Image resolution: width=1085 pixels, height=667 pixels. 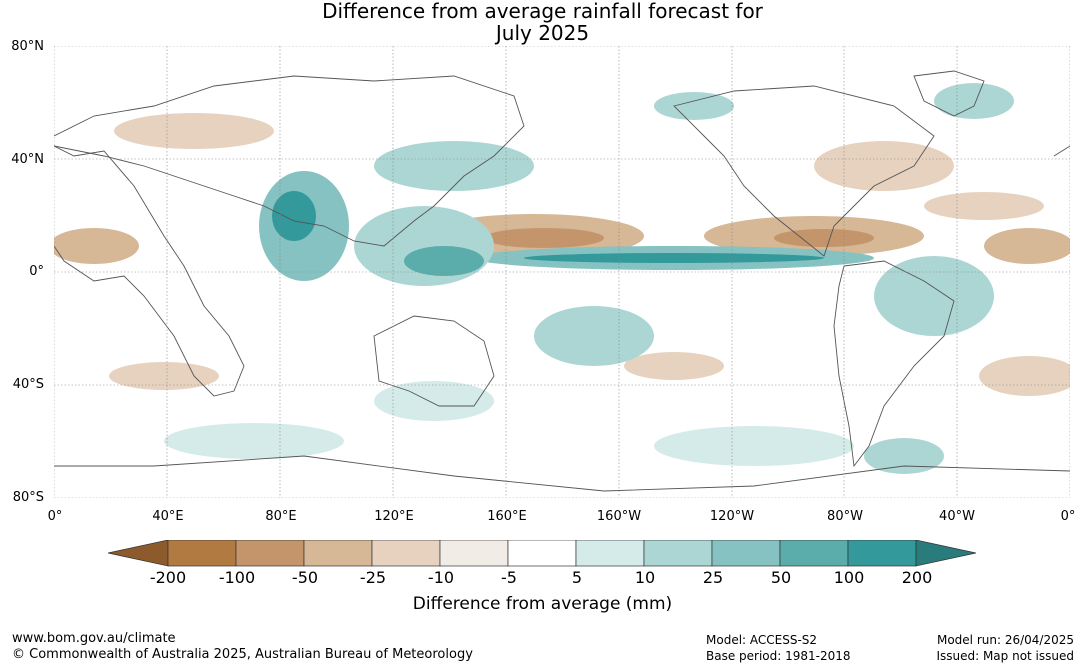 What do you see at coordinates (164, 376) in the screenshot?
I see `dry-area-south-indian` at bounding box center [164, 376].